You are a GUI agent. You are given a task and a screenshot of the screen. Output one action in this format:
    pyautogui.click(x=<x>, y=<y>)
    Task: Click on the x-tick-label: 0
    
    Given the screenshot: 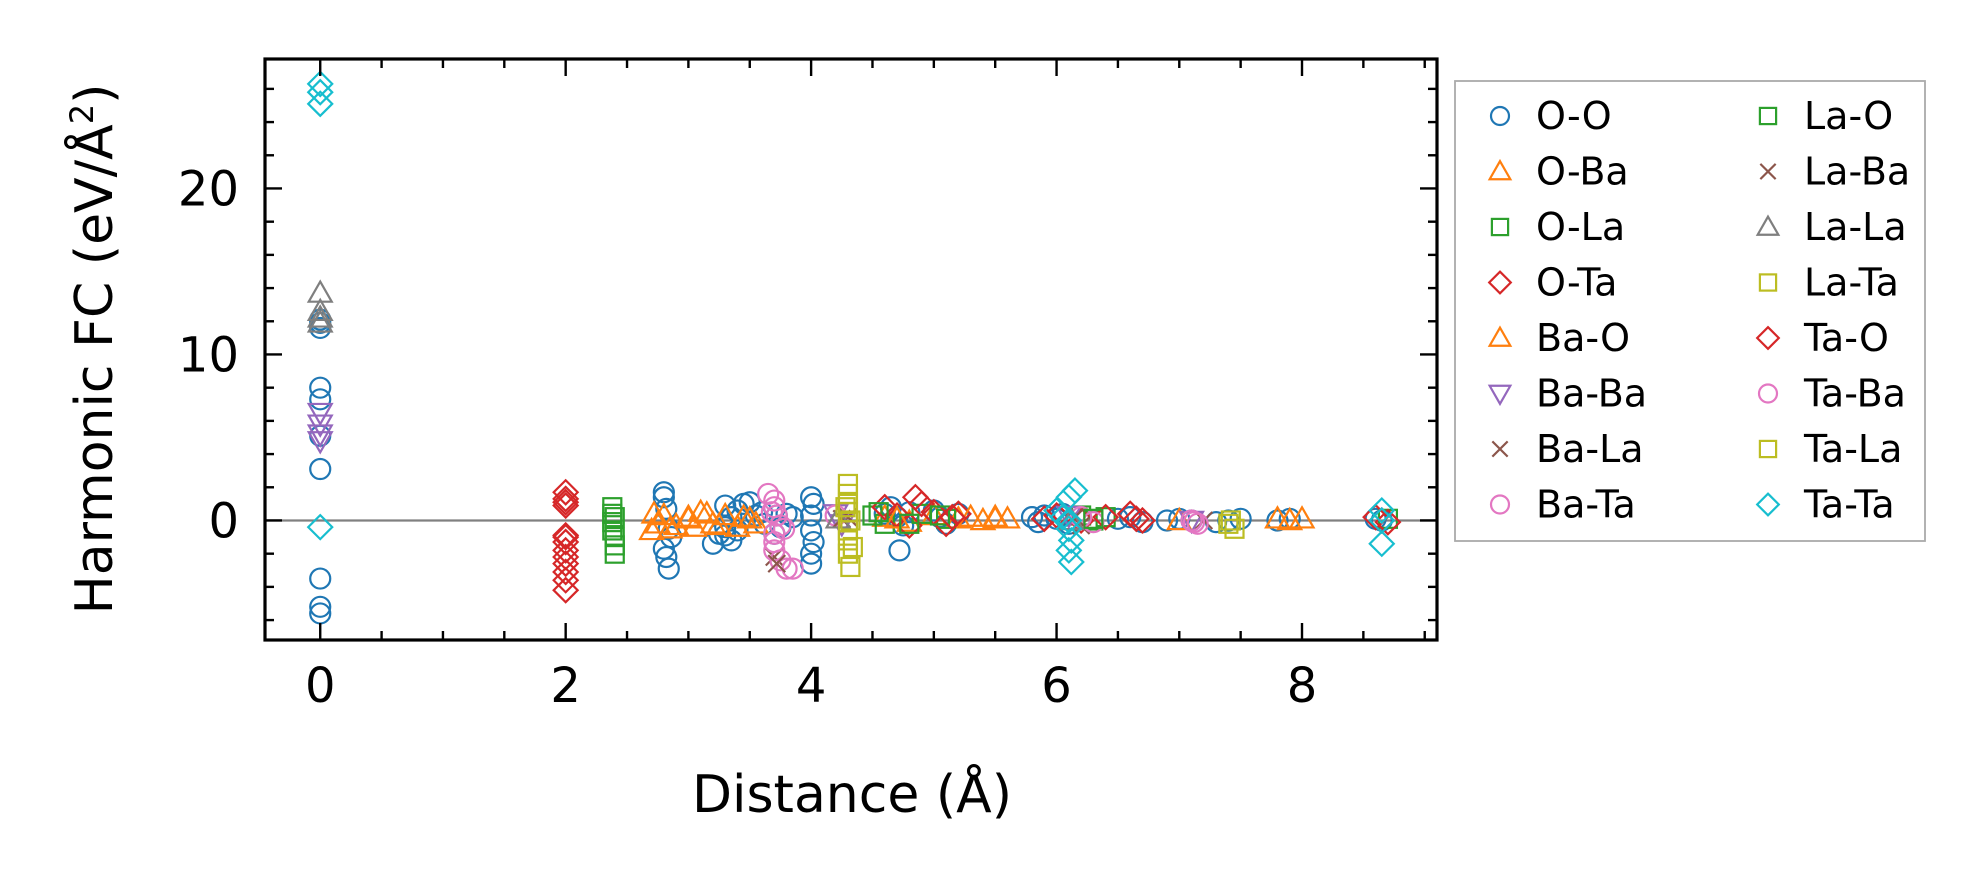 What is the action you would take?
    pyautogui.click(x=320, y=686)
    